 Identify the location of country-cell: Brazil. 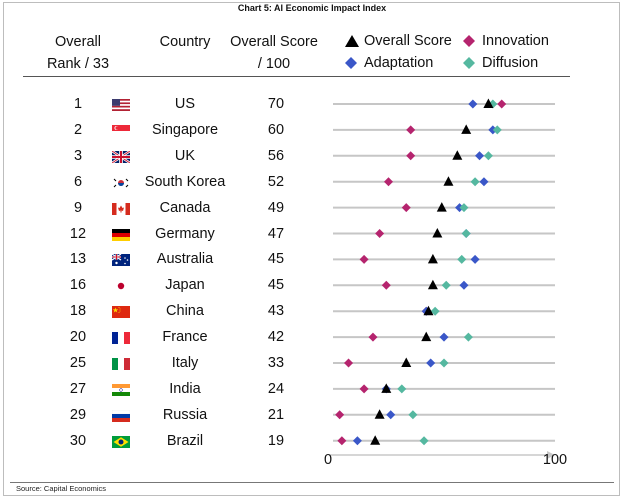
(185, 440).